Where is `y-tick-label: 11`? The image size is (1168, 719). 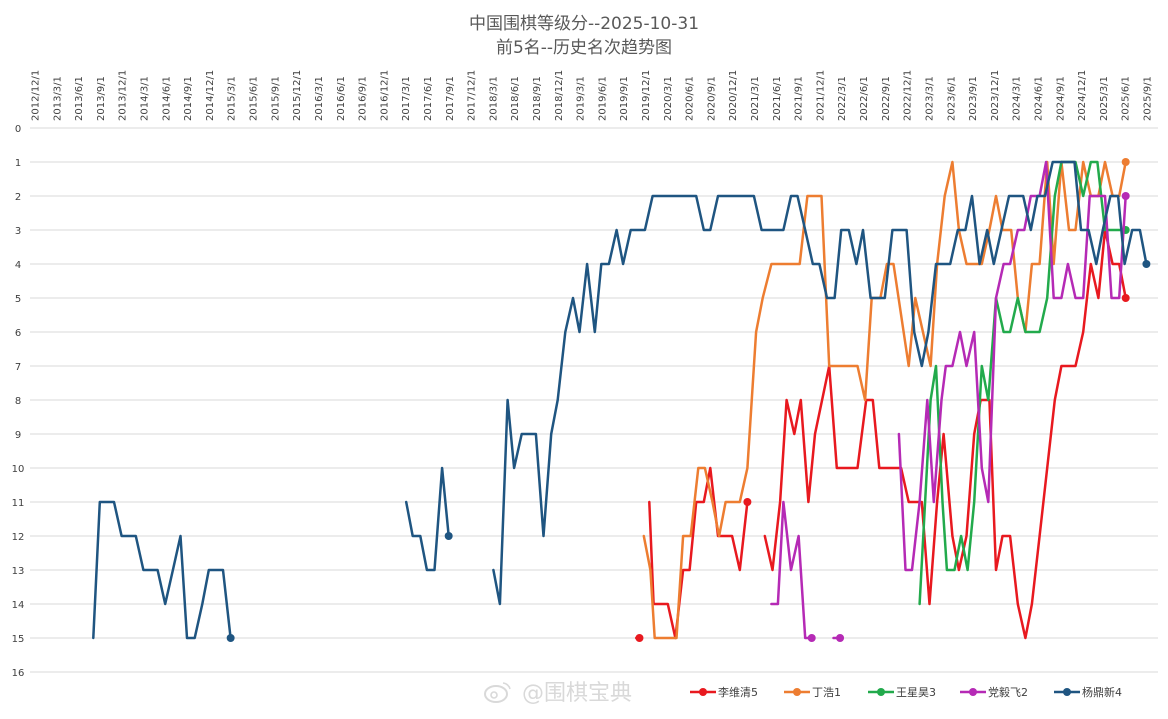
y-tick-label: 11 is located at coordinates (18, 503).